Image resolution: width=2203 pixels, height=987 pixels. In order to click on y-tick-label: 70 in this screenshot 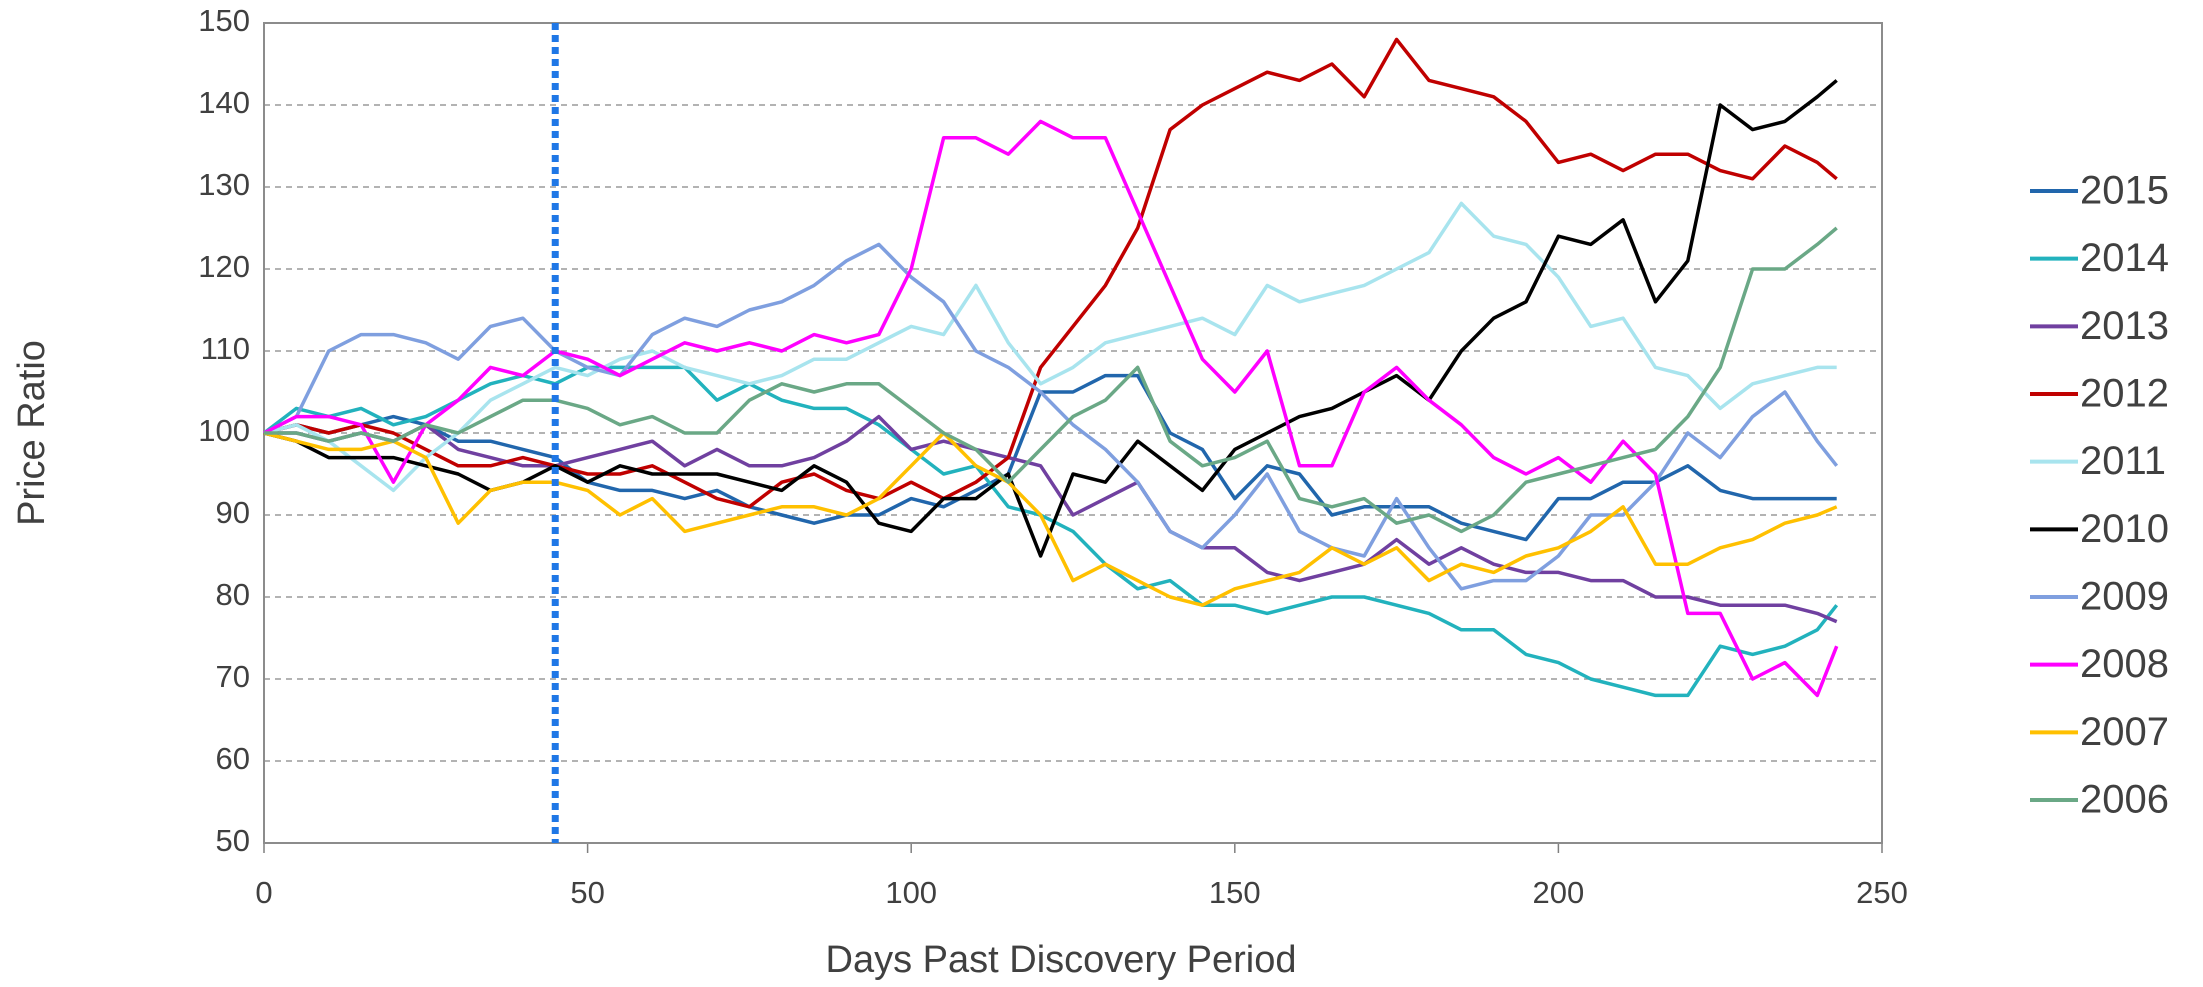, I will do `click(233, 676)`.